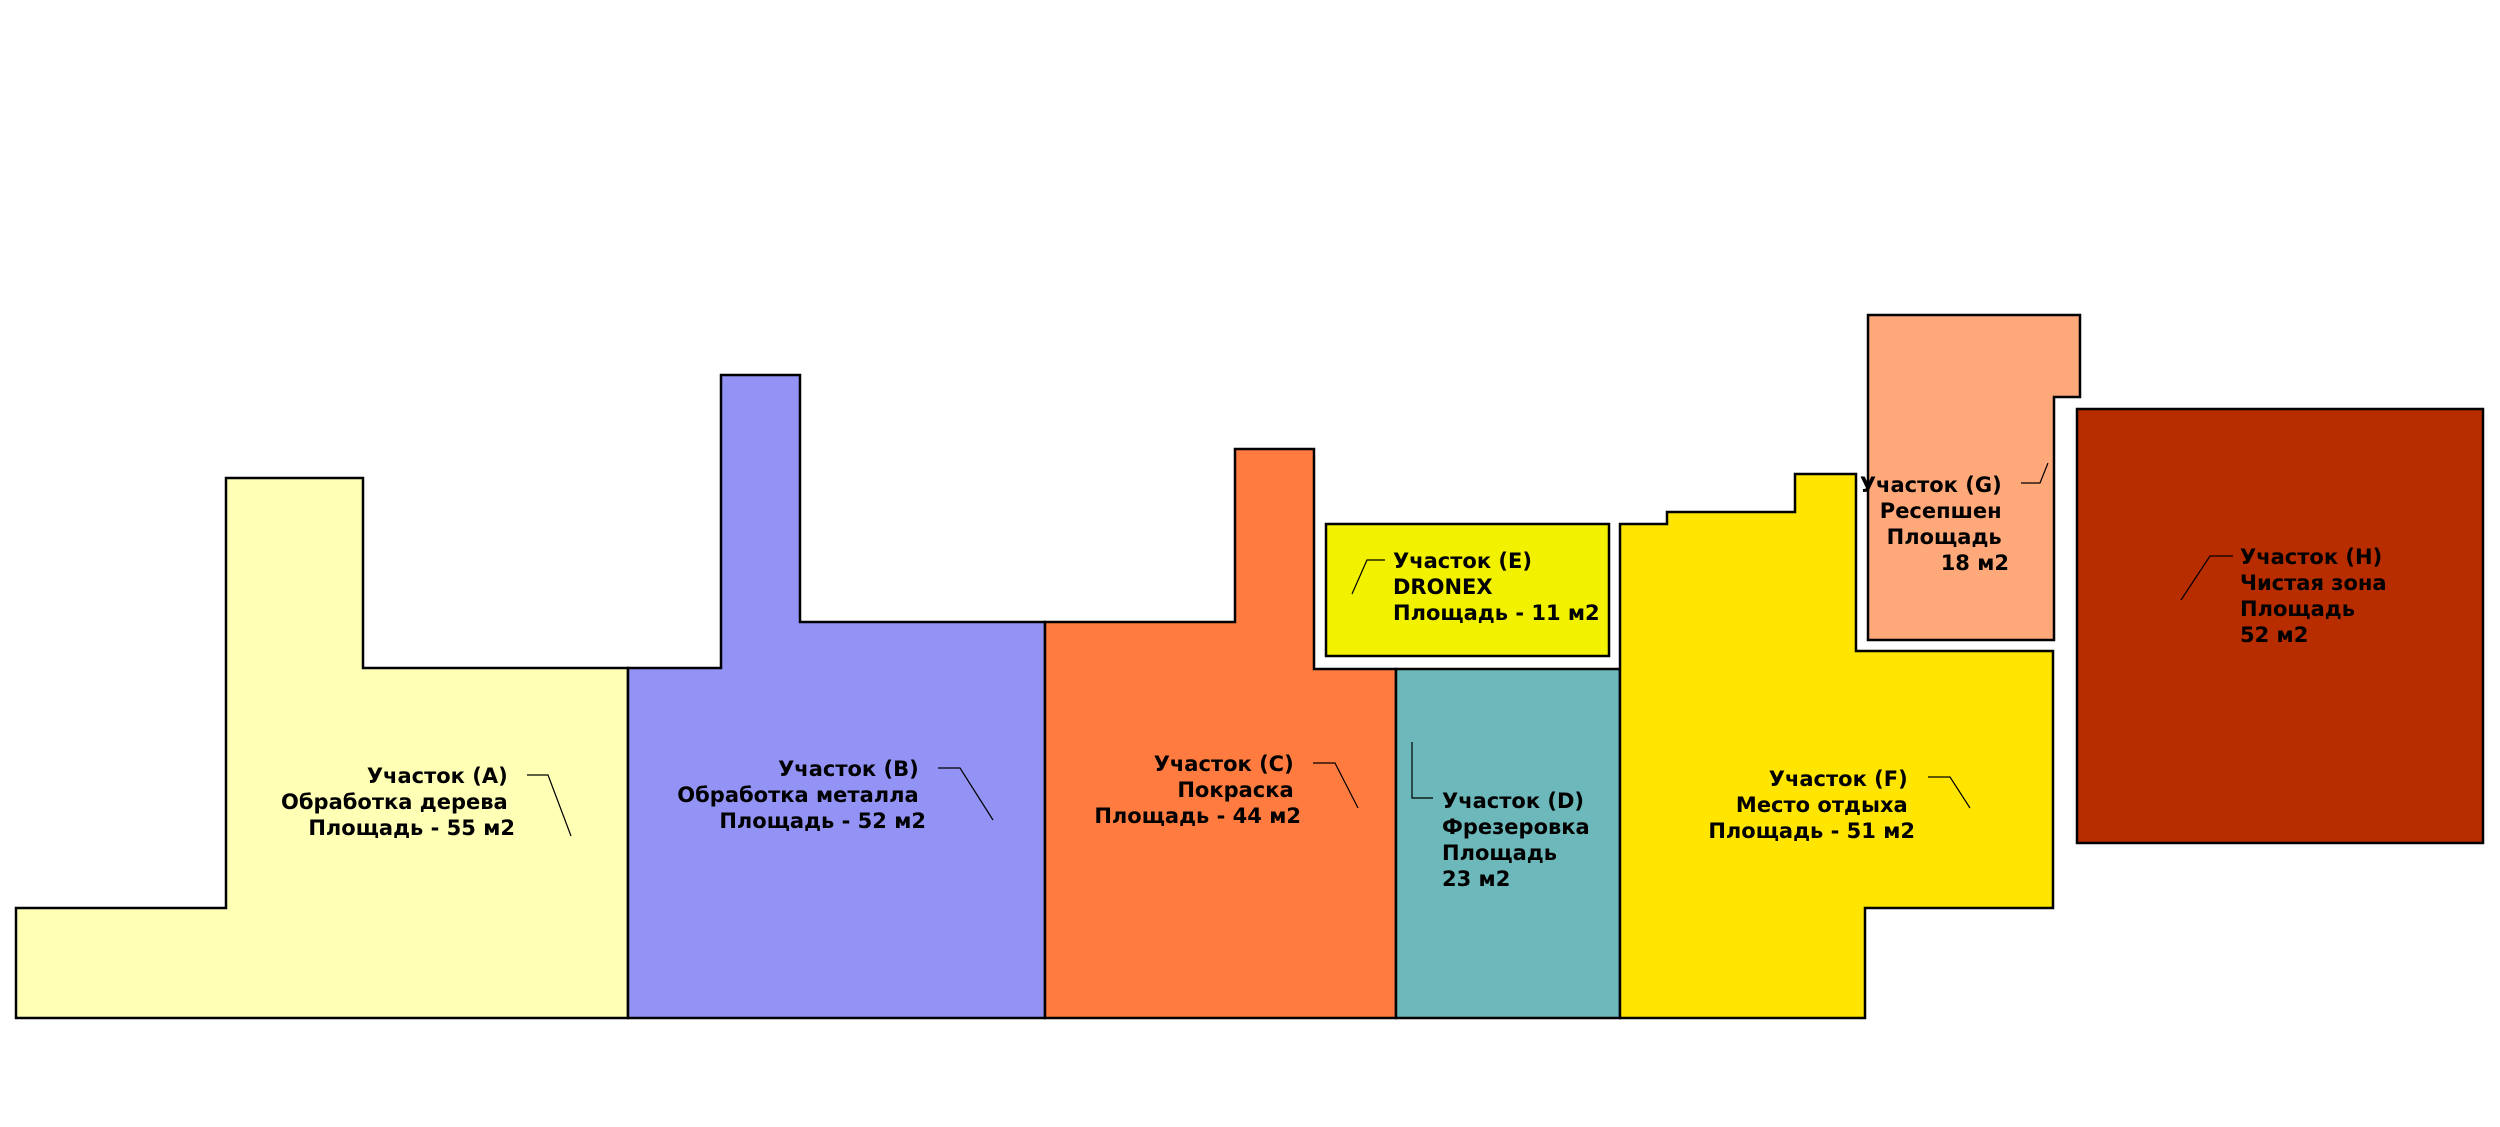 Image resolution: width=2500 pixels, height=1127 pixels. What do you see at coordinates (1496, 613) in the screenshot?
I see `zone-e-size: Площадь - 11 м2` at bounding box center [1496, 613].